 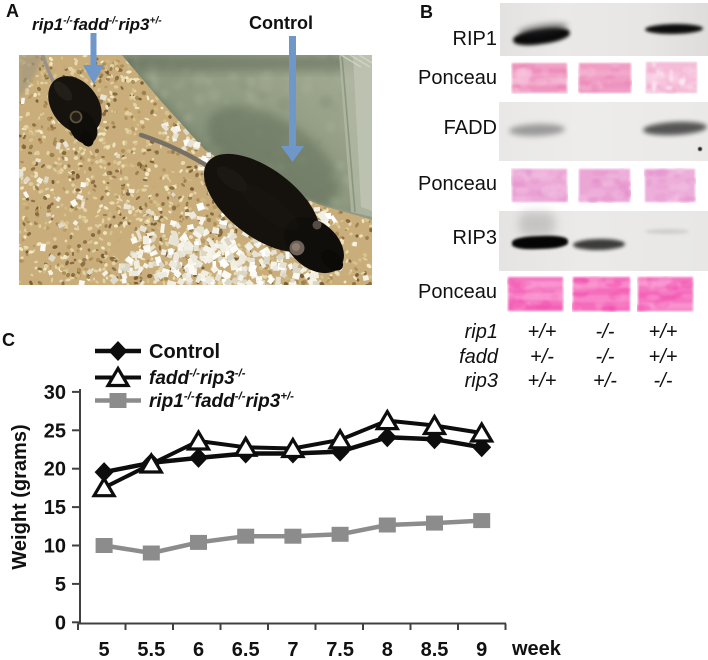 I want to click on svg-text: 5.5, so click(x=151, y=649).